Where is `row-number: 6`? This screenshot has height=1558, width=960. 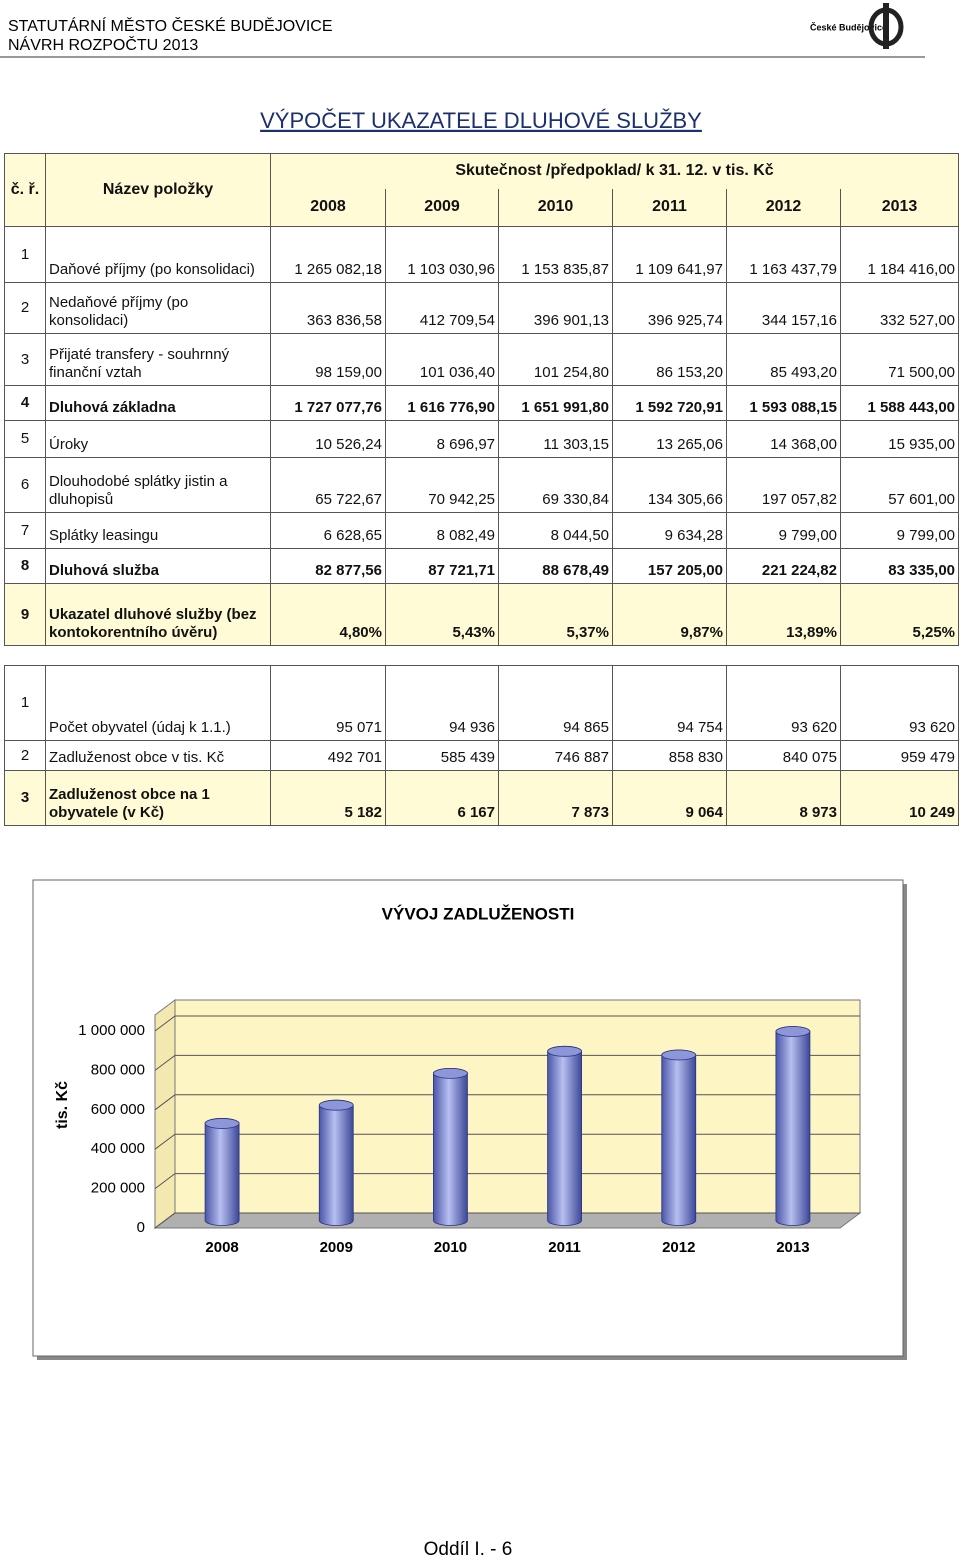 row-number: 6 is located at coordinates (25, 485).